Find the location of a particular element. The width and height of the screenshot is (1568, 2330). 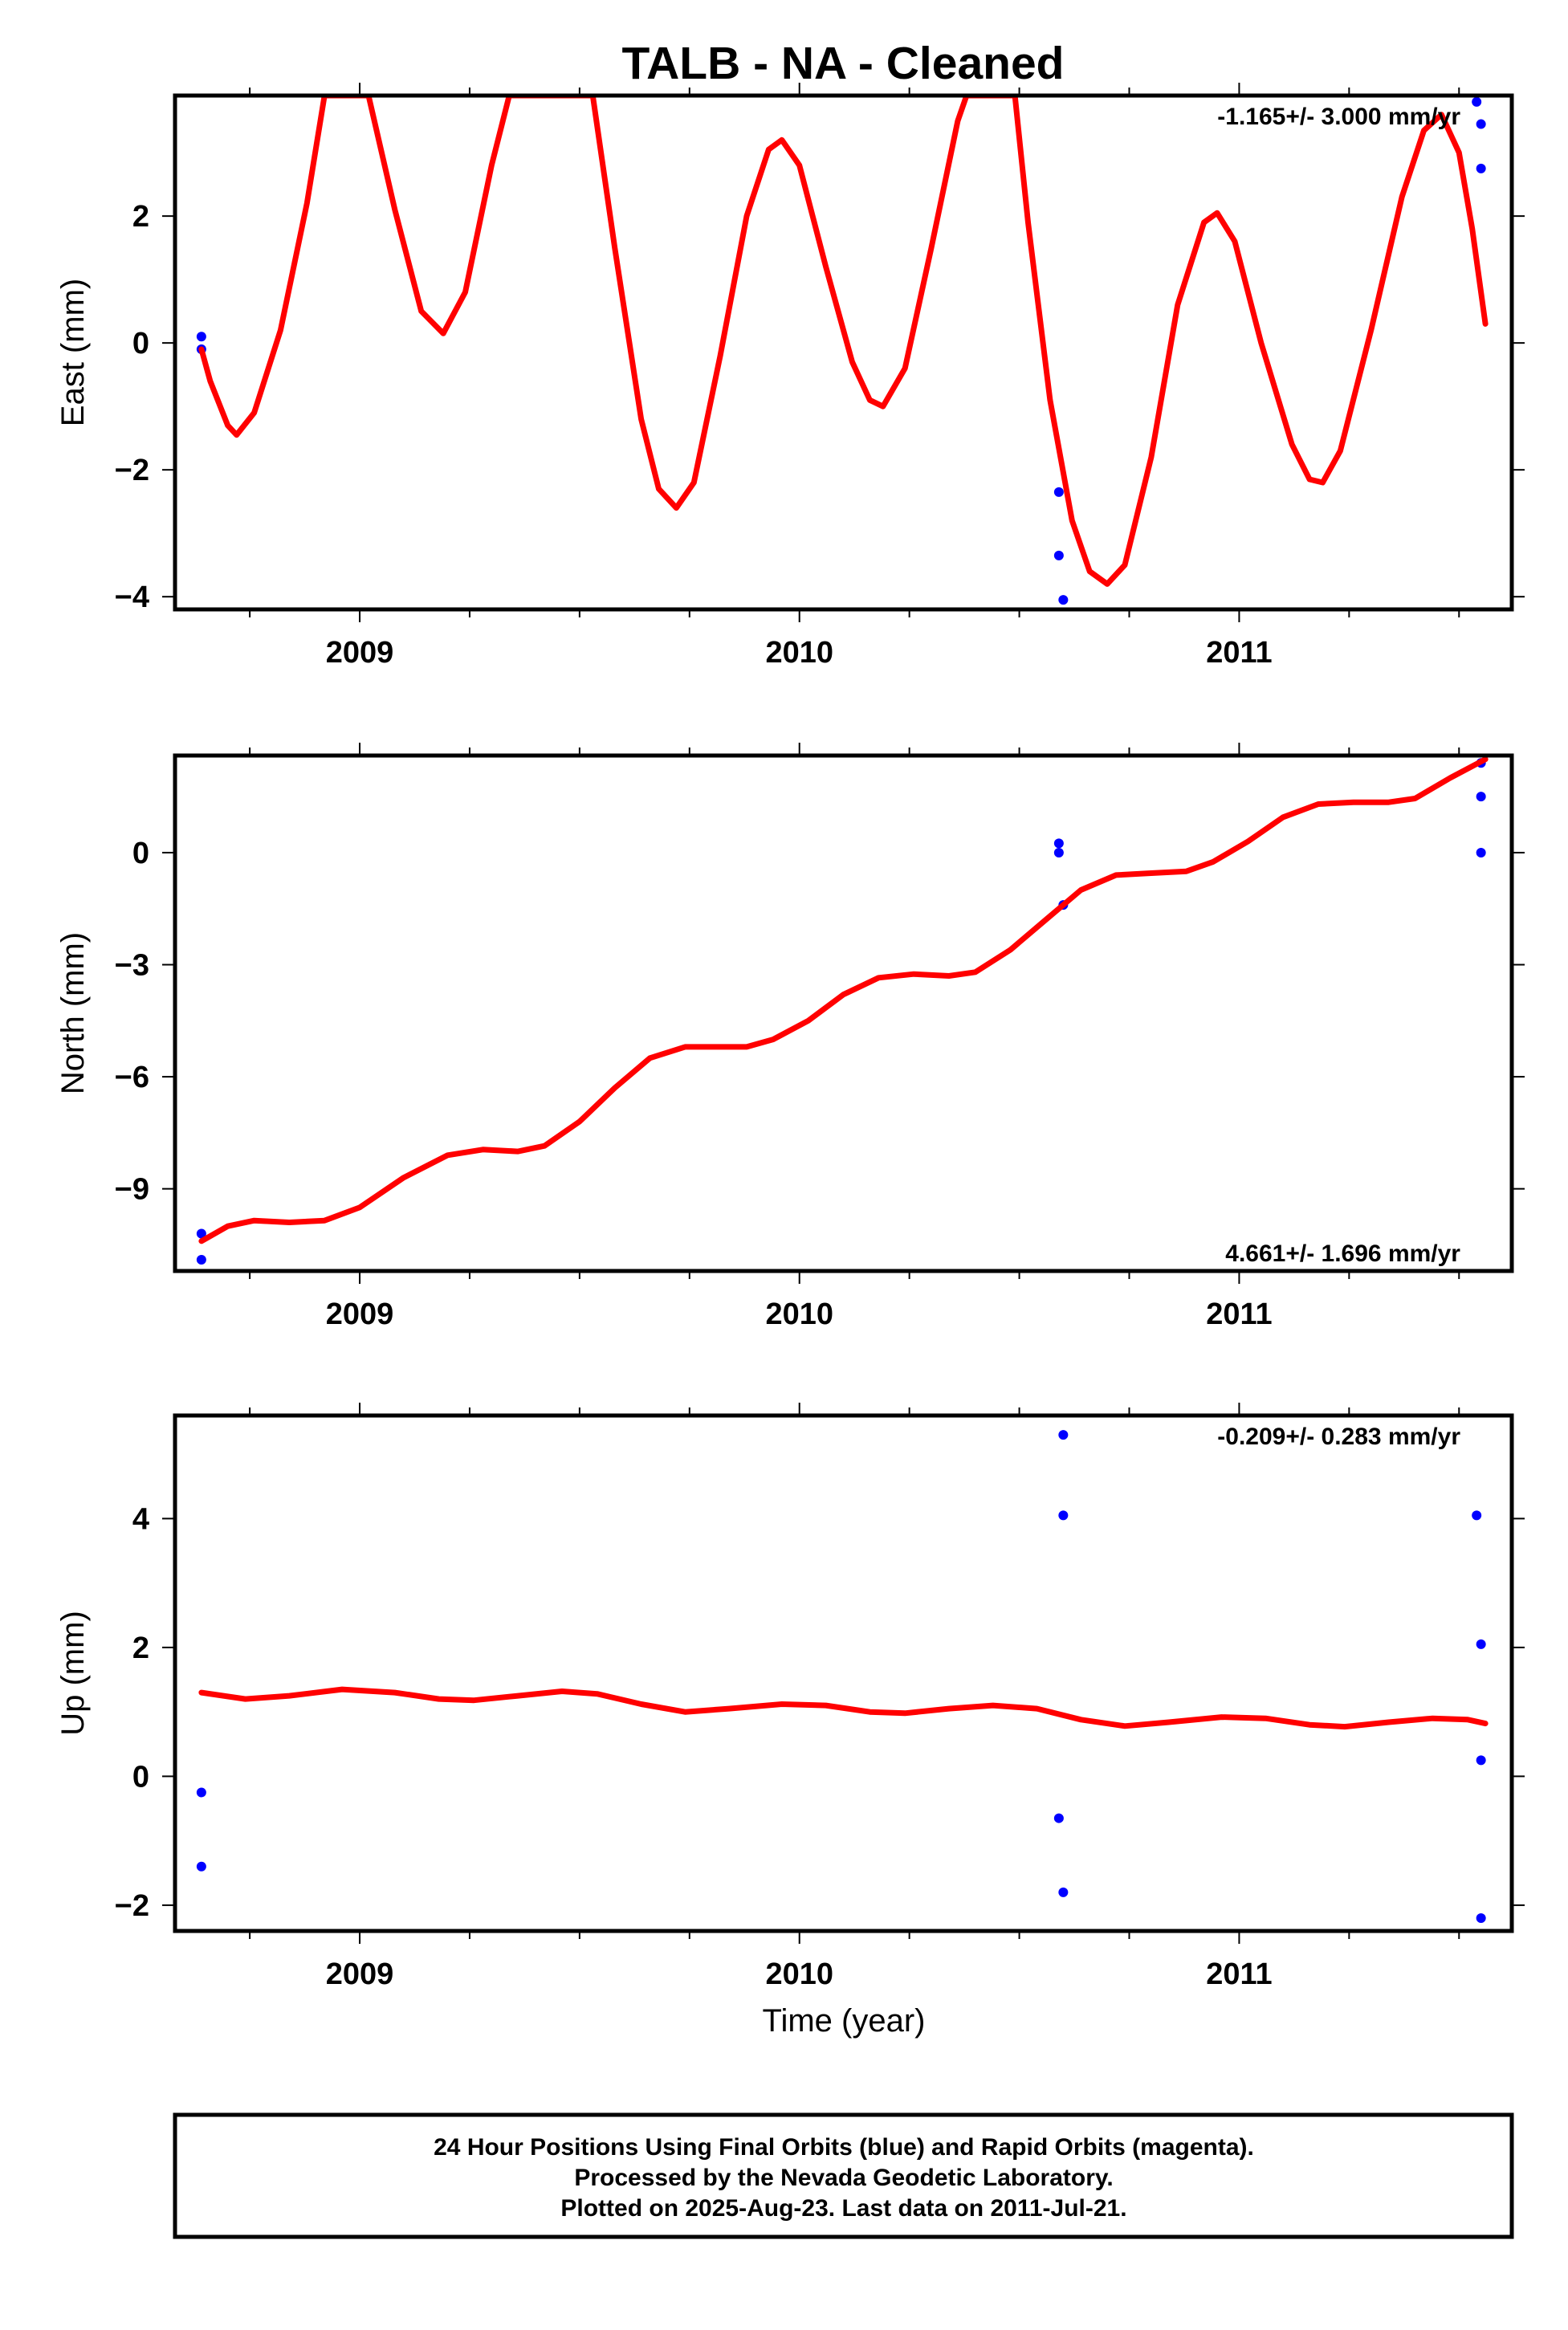

y-axis-label: East (mm) is located at coordinates (73, 352).